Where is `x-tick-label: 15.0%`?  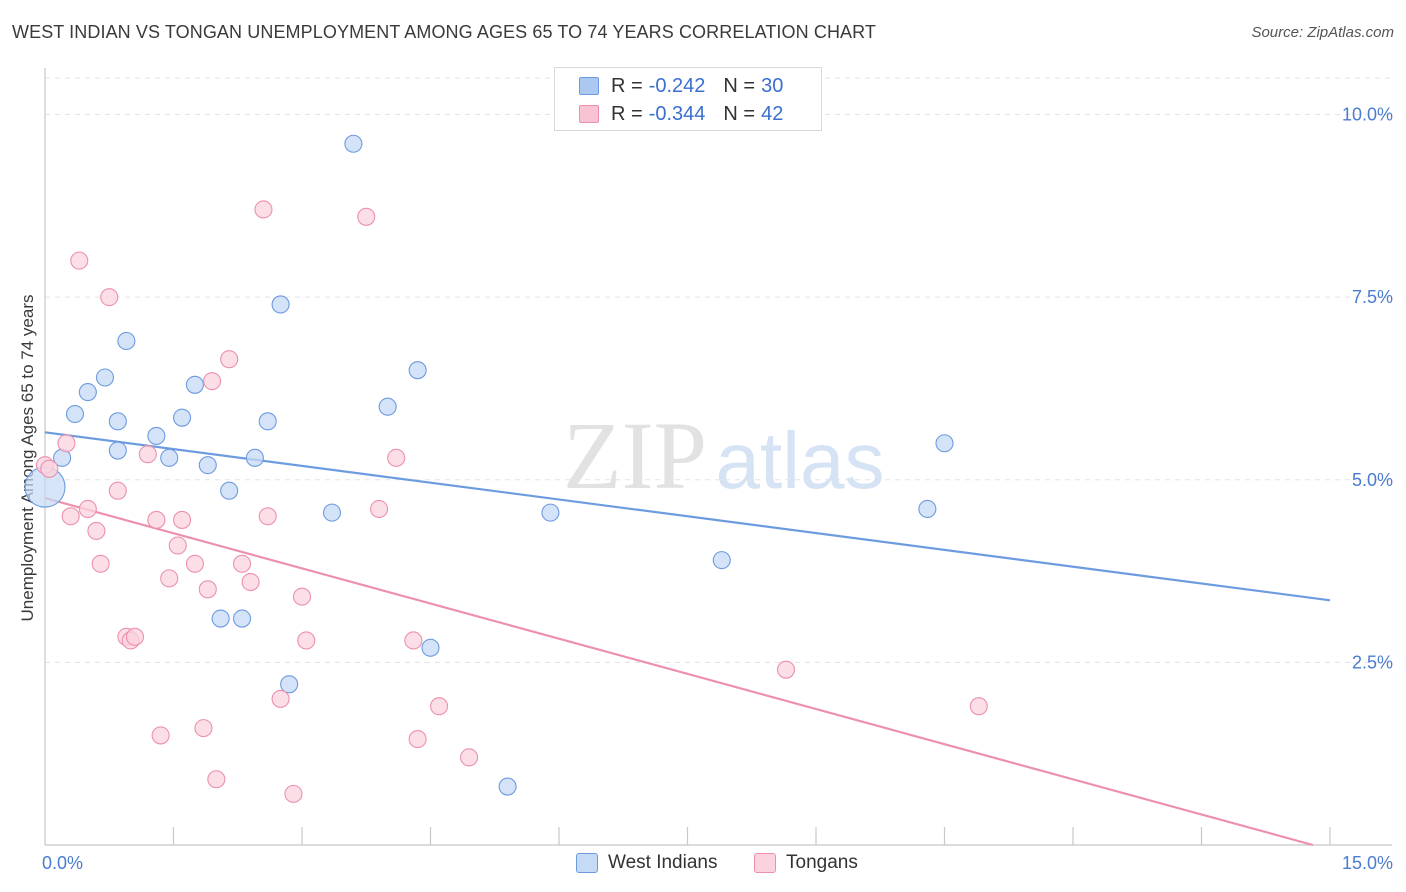 x-tick-label: 15.0% is located at coordinates (1367, 863).